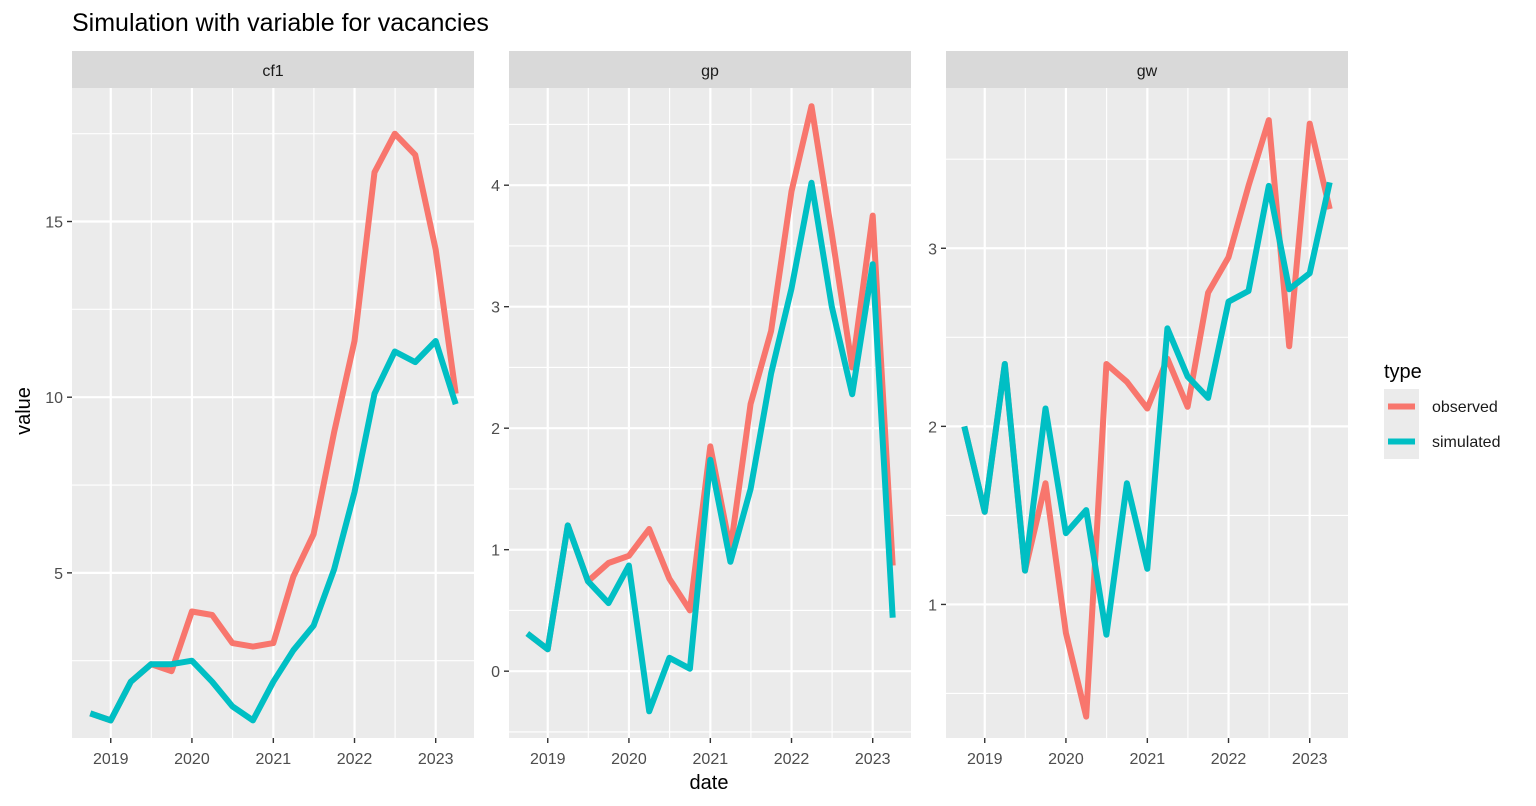 Image resolution: width=1536 pixels, height=806 pixels. I want to click on facet-strip-label: gw, so click(1147, 71).